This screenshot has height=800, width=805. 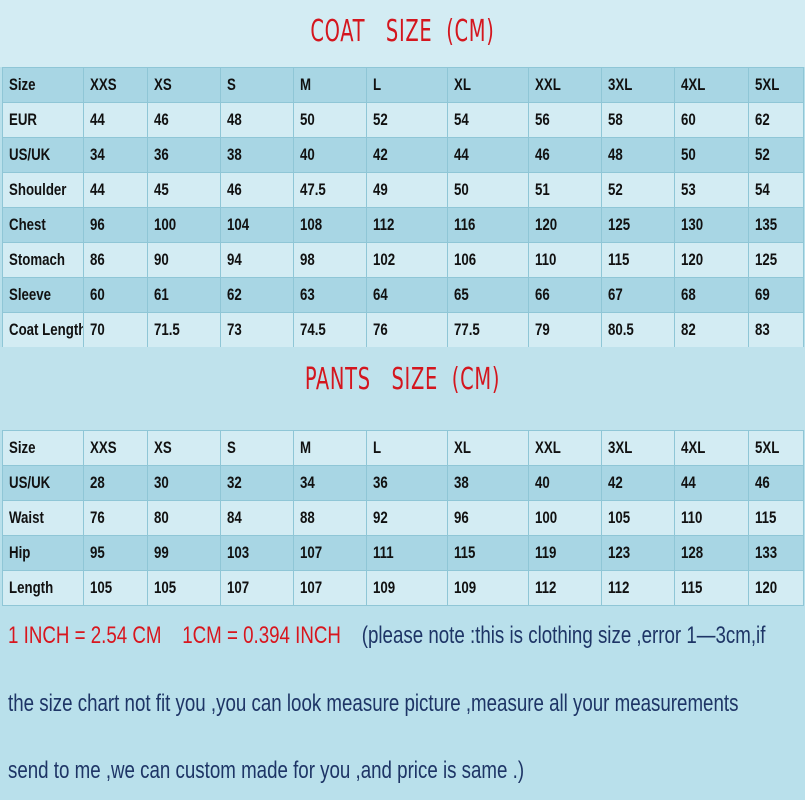 What do you see at coordinates (565, 483) in the screenshot?
I see `value-cell: 40` at bounding box center [565, 483].